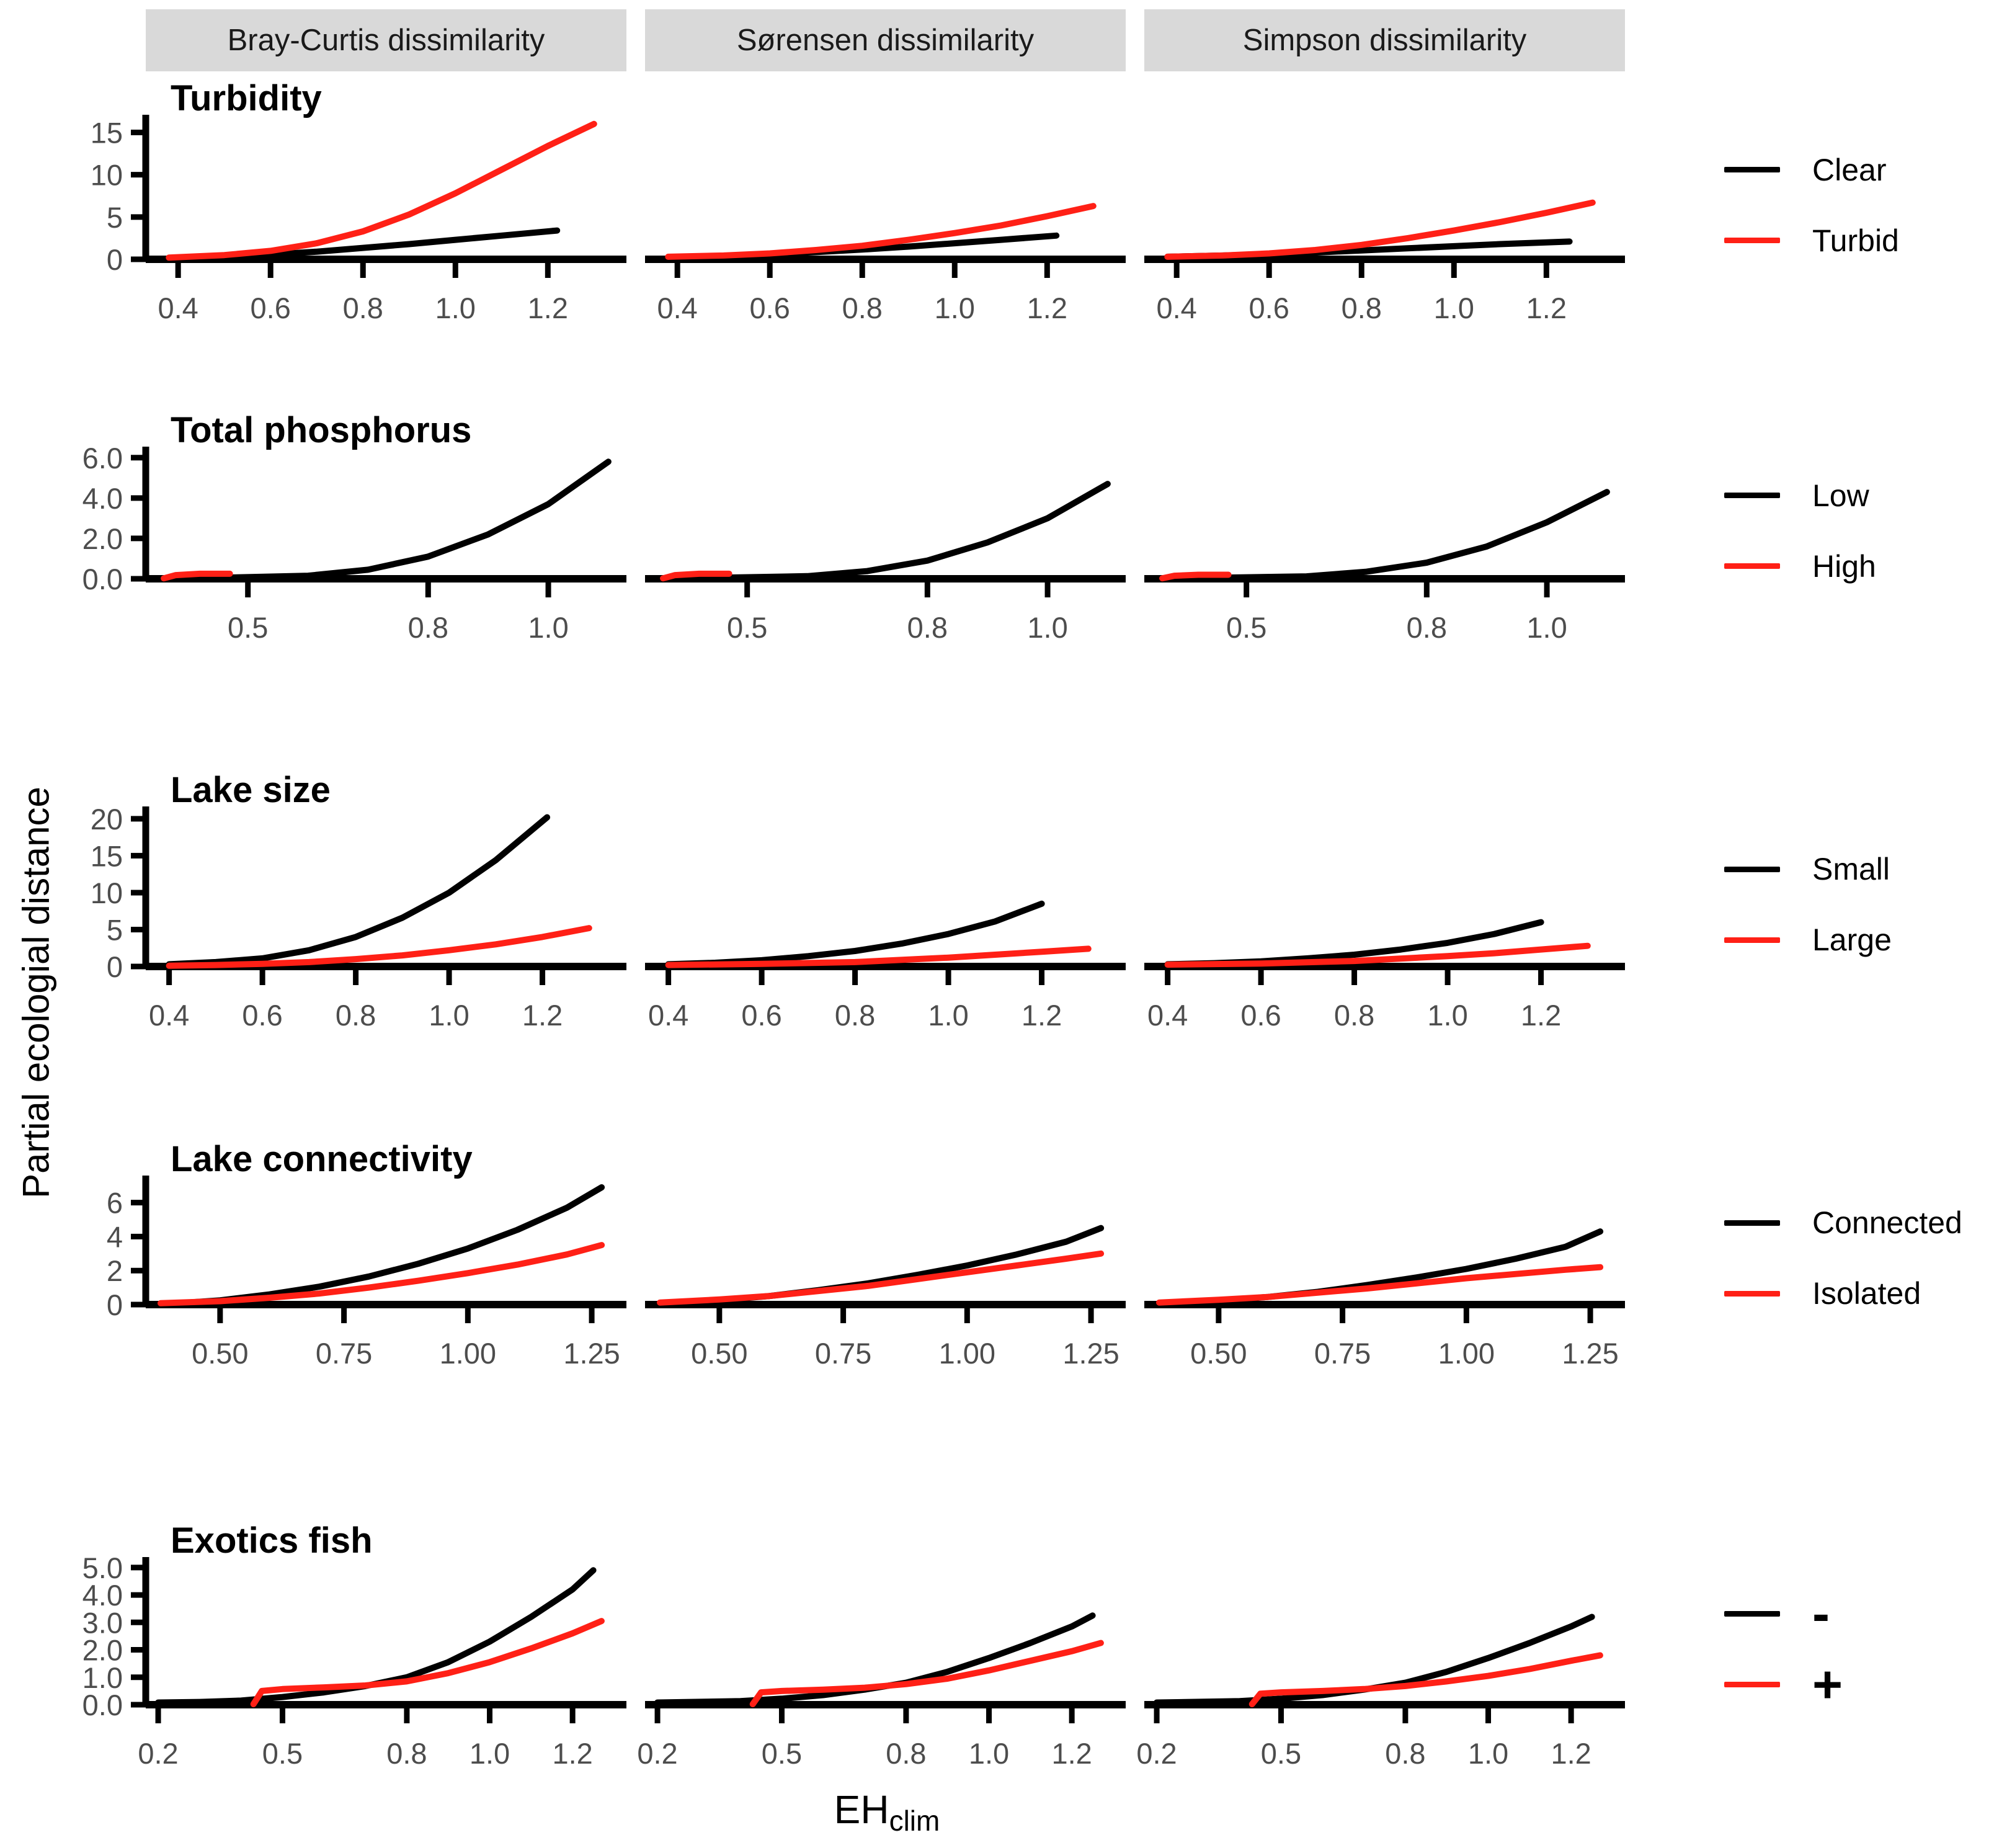 The image size is (1994, 1848). I want to click on y-tick-label-exotics-fish: 1.0, so click(102, 1677).